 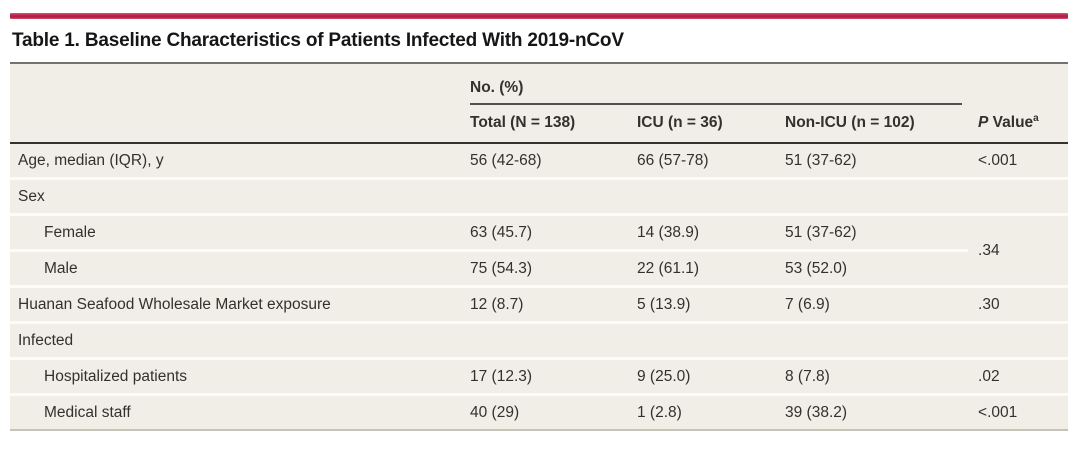 What do you see at coordinates (659, 412) in the screenshot?
I see `cell-icu: 1 (2.8)` at bounding box center [659, 412].